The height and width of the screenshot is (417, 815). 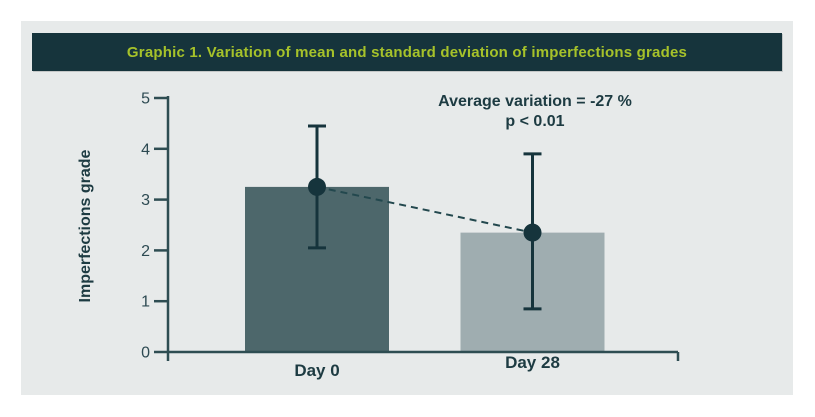 I want to click on x-category-label: Day 28, so click(x=532, y=362).